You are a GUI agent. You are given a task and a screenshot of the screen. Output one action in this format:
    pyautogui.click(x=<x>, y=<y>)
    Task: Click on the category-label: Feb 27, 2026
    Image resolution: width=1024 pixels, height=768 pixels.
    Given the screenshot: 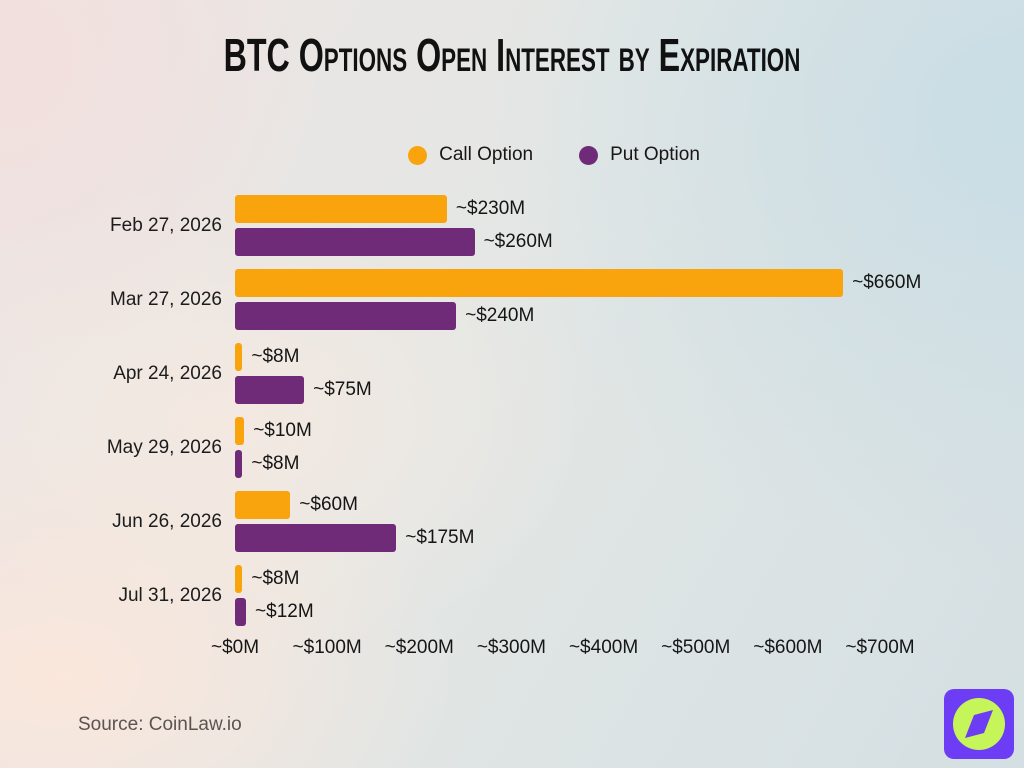 What is the action you would take?
    pyautogui.click(x=166, y=225)
    